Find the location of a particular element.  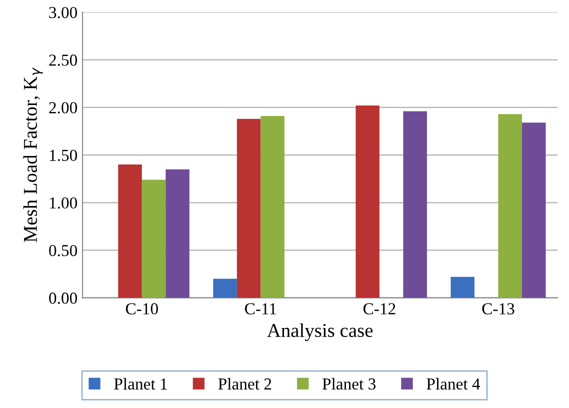

x-tick-label: C-10 is located at coordinates (142, 308).